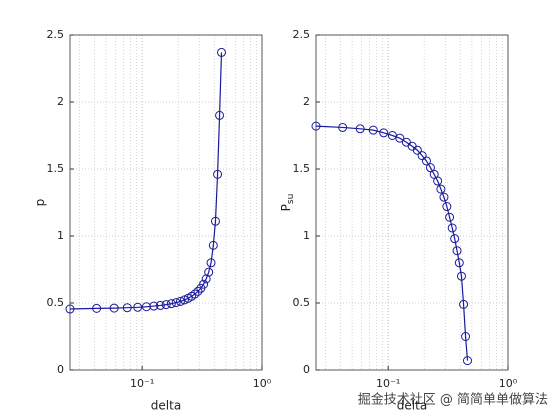 This screenshot has width=560, height=420. I want to click on y-axis-label-base: P, so click(286, 207).